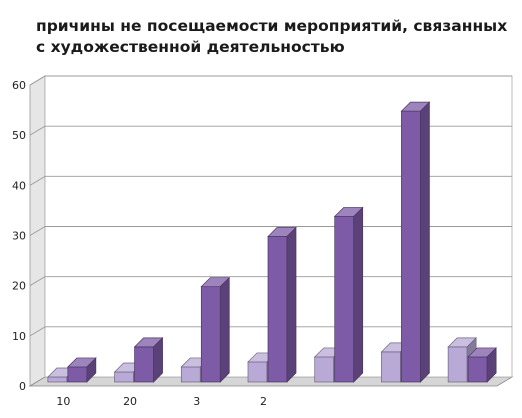  What do you see at coordinates (19, 236) in the screenshot?
I see `y-tick-label: 30` at bounding box center [19, 236].